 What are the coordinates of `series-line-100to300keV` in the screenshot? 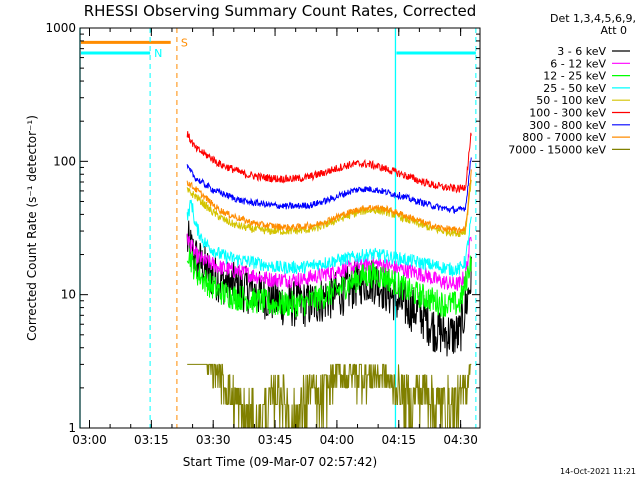 It's located at (329, 162).